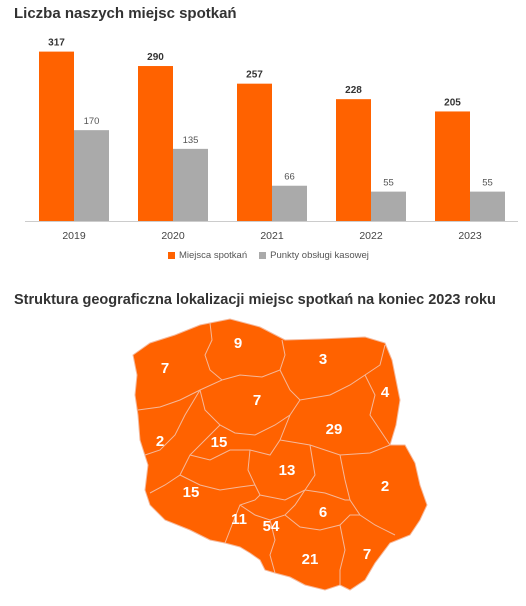  I want to click on map-value-pomorskie: 9, so click(238, 343).